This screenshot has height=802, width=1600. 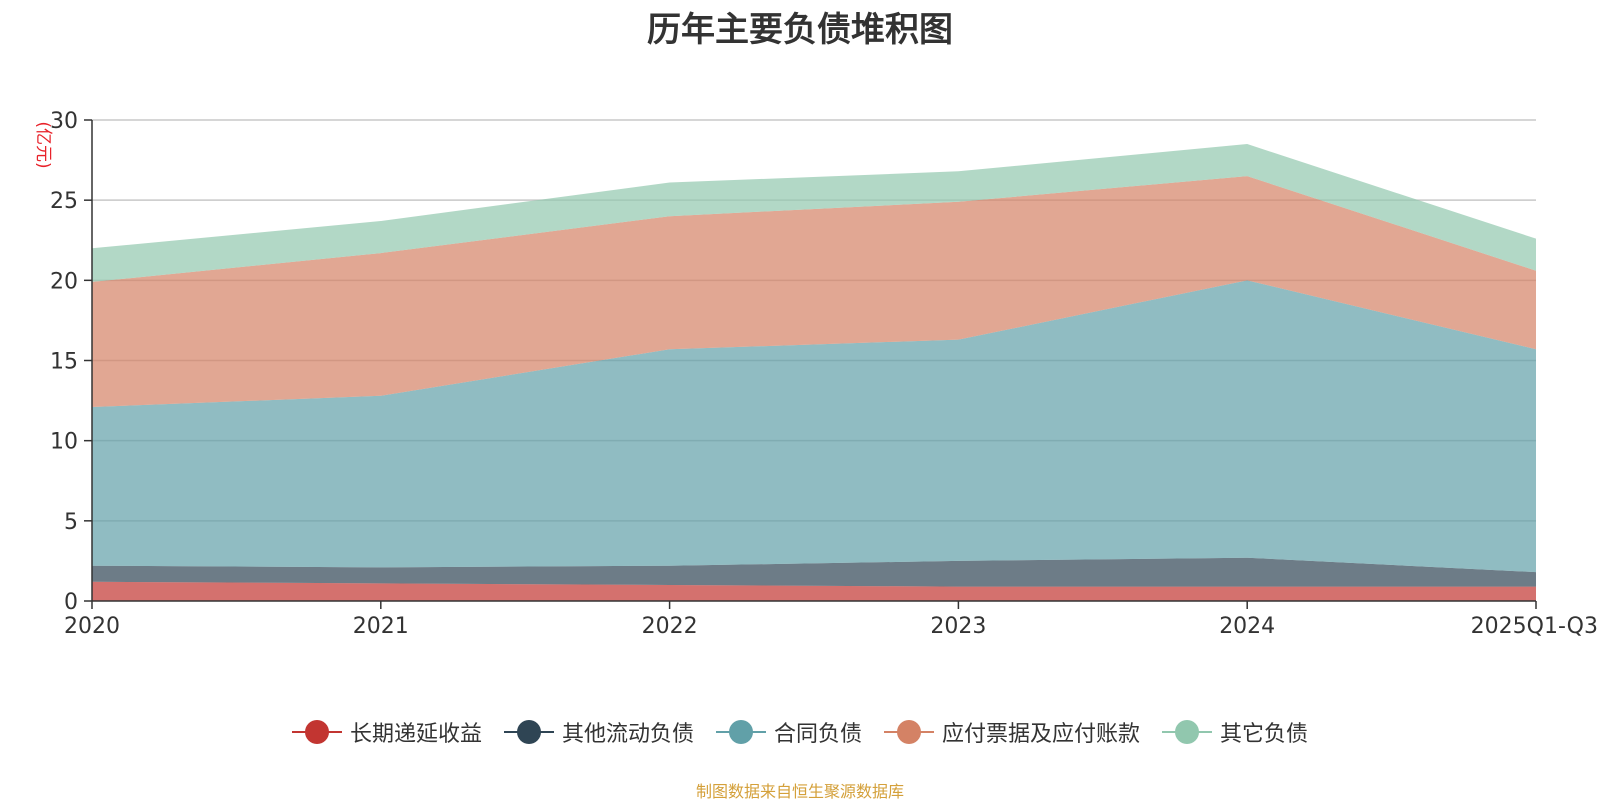 What do you see at coordinates (92, 626) in the screenshot?
I see `x-tick-label: 2020` at bounding box center [92, 626].